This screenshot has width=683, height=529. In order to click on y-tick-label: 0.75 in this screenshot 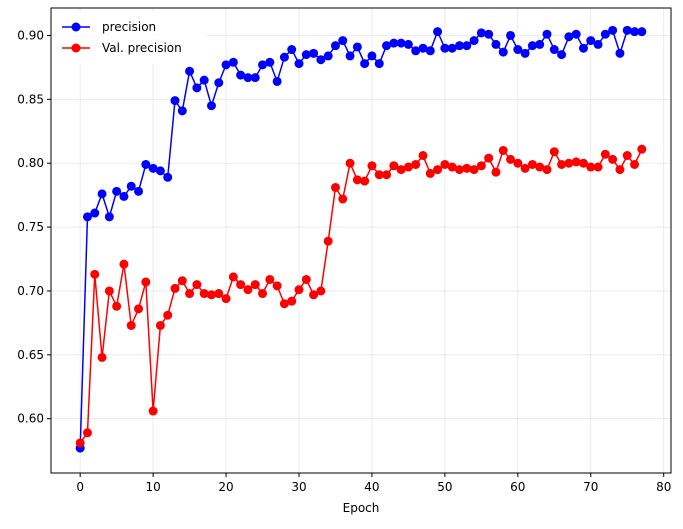, I will do `click(30, 227)`.